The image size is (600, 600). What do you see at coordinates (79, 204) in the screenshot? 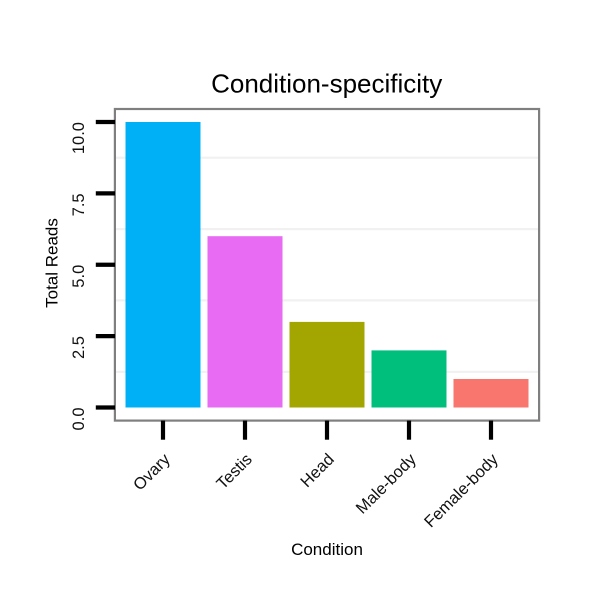
I see `svg-text: 7.5` at bounding box center [79, 204].